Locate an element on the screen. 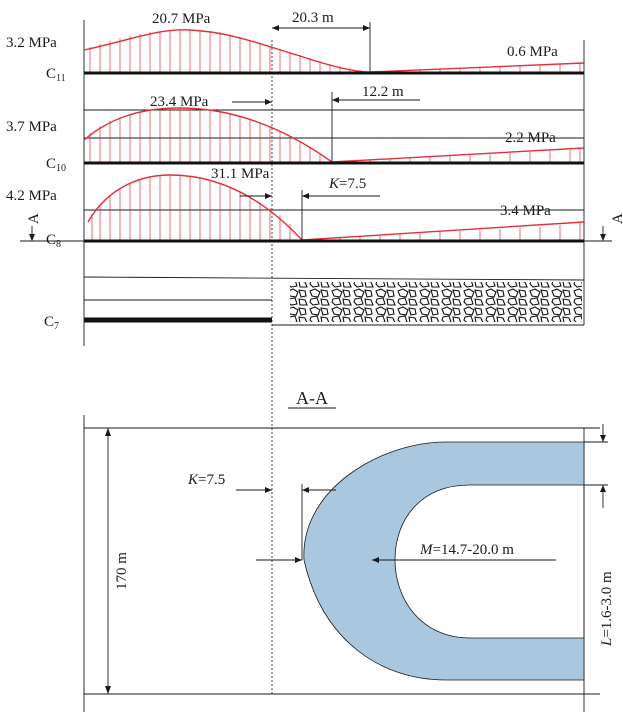 The image size is (623, 720). section-arrow-right-head is located at coordinates (603, 237).